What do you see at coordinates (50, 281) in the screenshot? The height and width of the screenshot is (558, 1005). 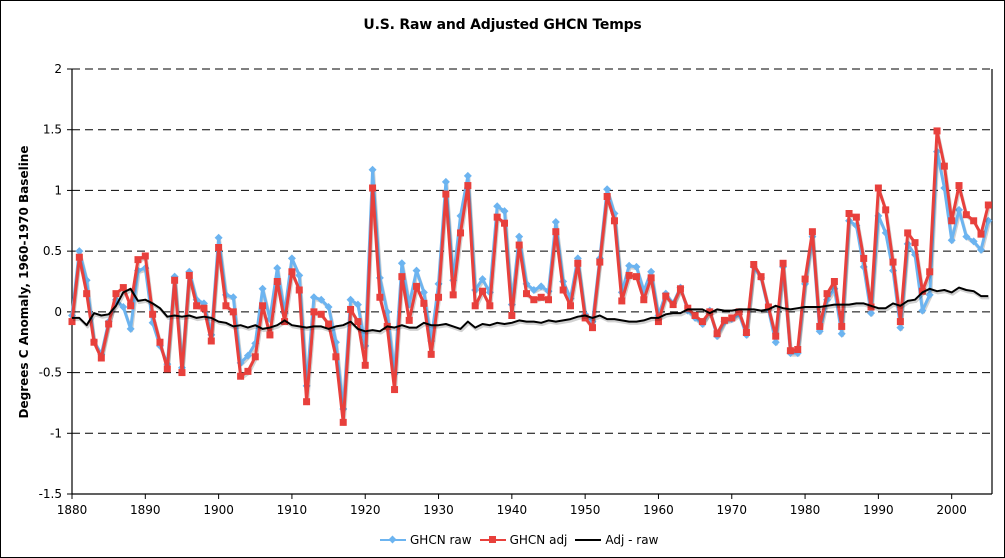 I see `y-tick-labels: 2 1.5 1 0.5 0 -0.5 -1 -1.5` at bounding box center [50, 281].